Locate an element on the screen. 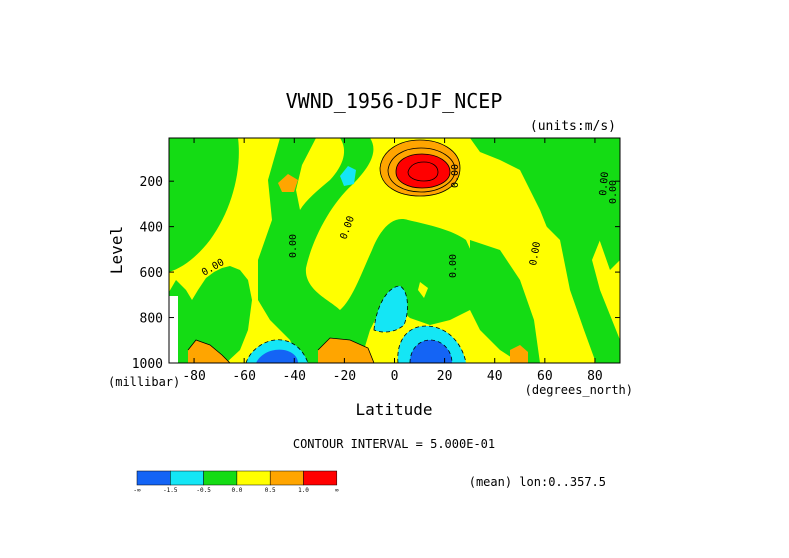 The image size is (789, 558). x-tick-label: 80 is located at coordinates (595, 376).